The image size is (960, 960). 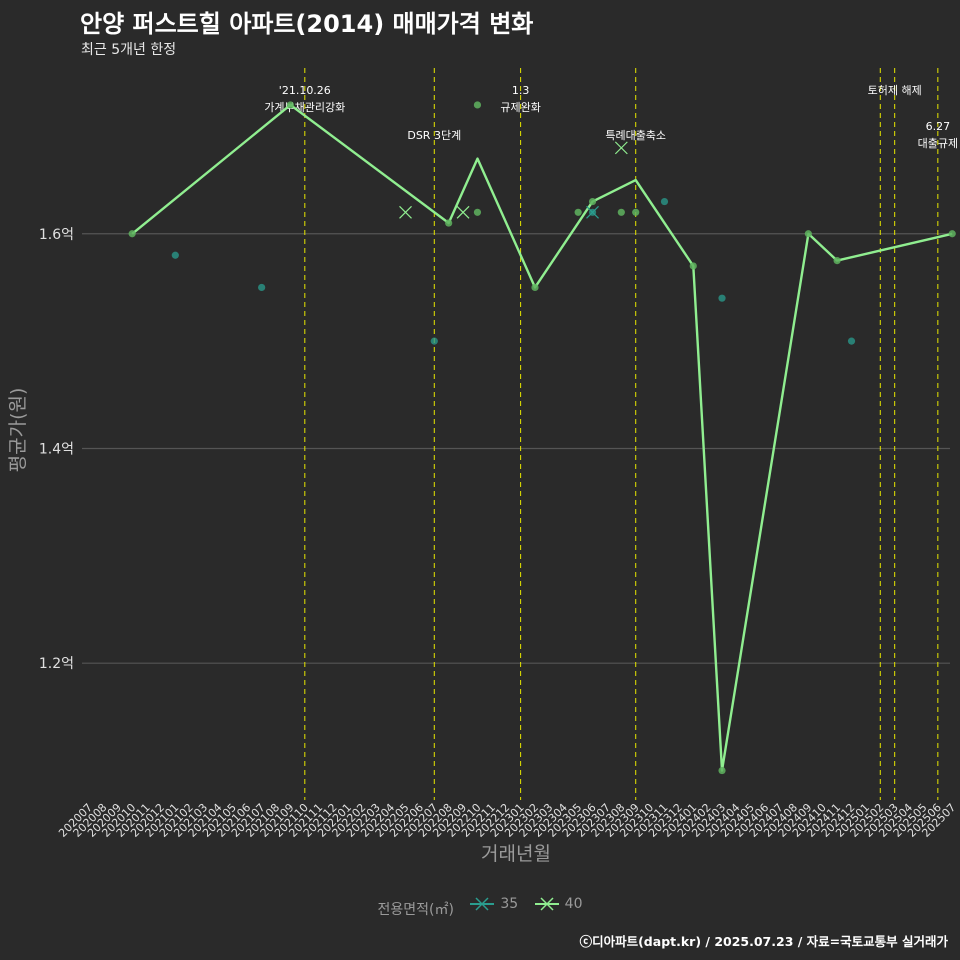 I want to click on legend-item-35: 35, so click(x=493, y=904).